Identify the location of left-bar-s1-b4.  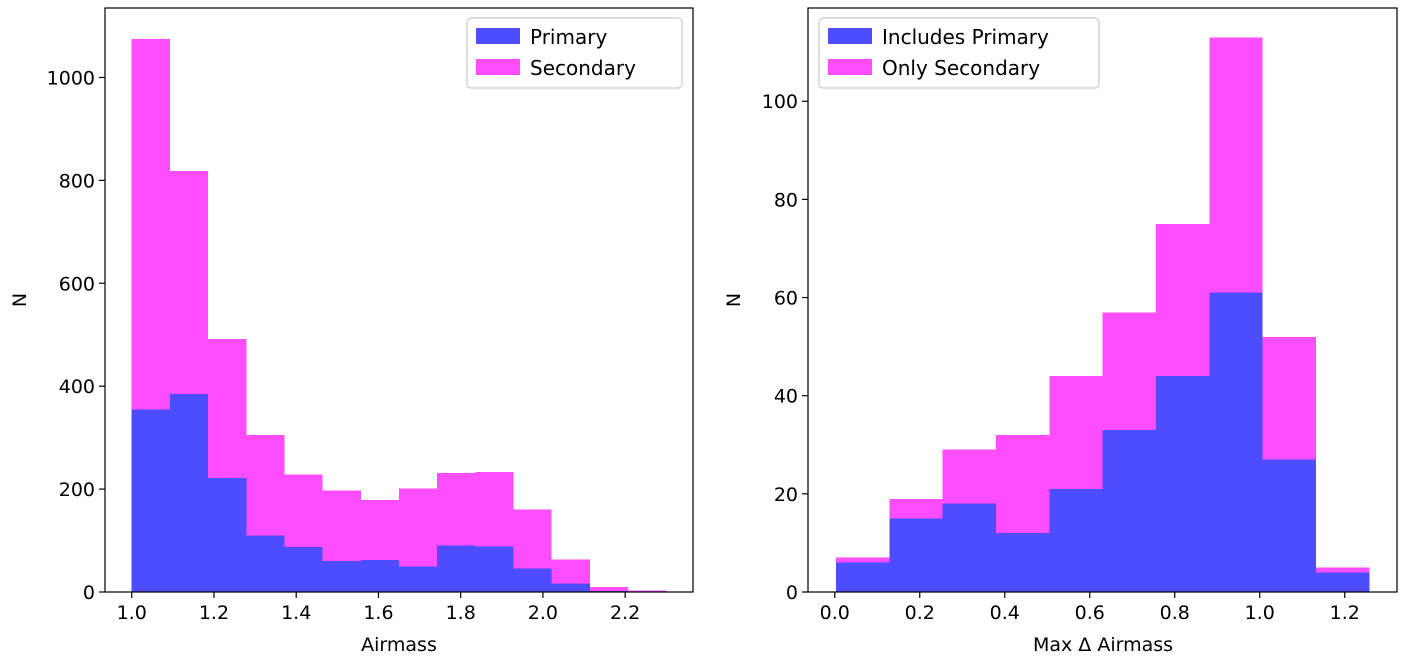
(303, 511).